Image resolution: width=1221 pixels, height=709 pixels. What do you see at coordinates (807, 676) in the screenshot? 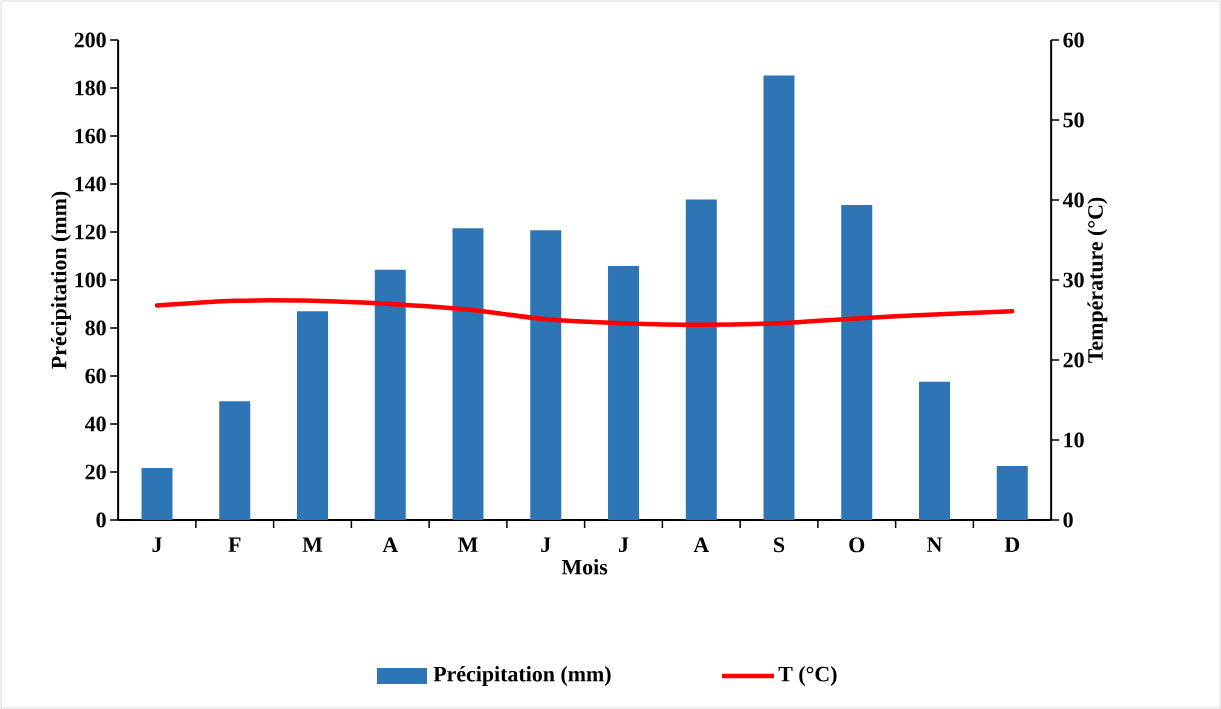
I see `legend-label: T (°C)` at bounding box center [807, 676].